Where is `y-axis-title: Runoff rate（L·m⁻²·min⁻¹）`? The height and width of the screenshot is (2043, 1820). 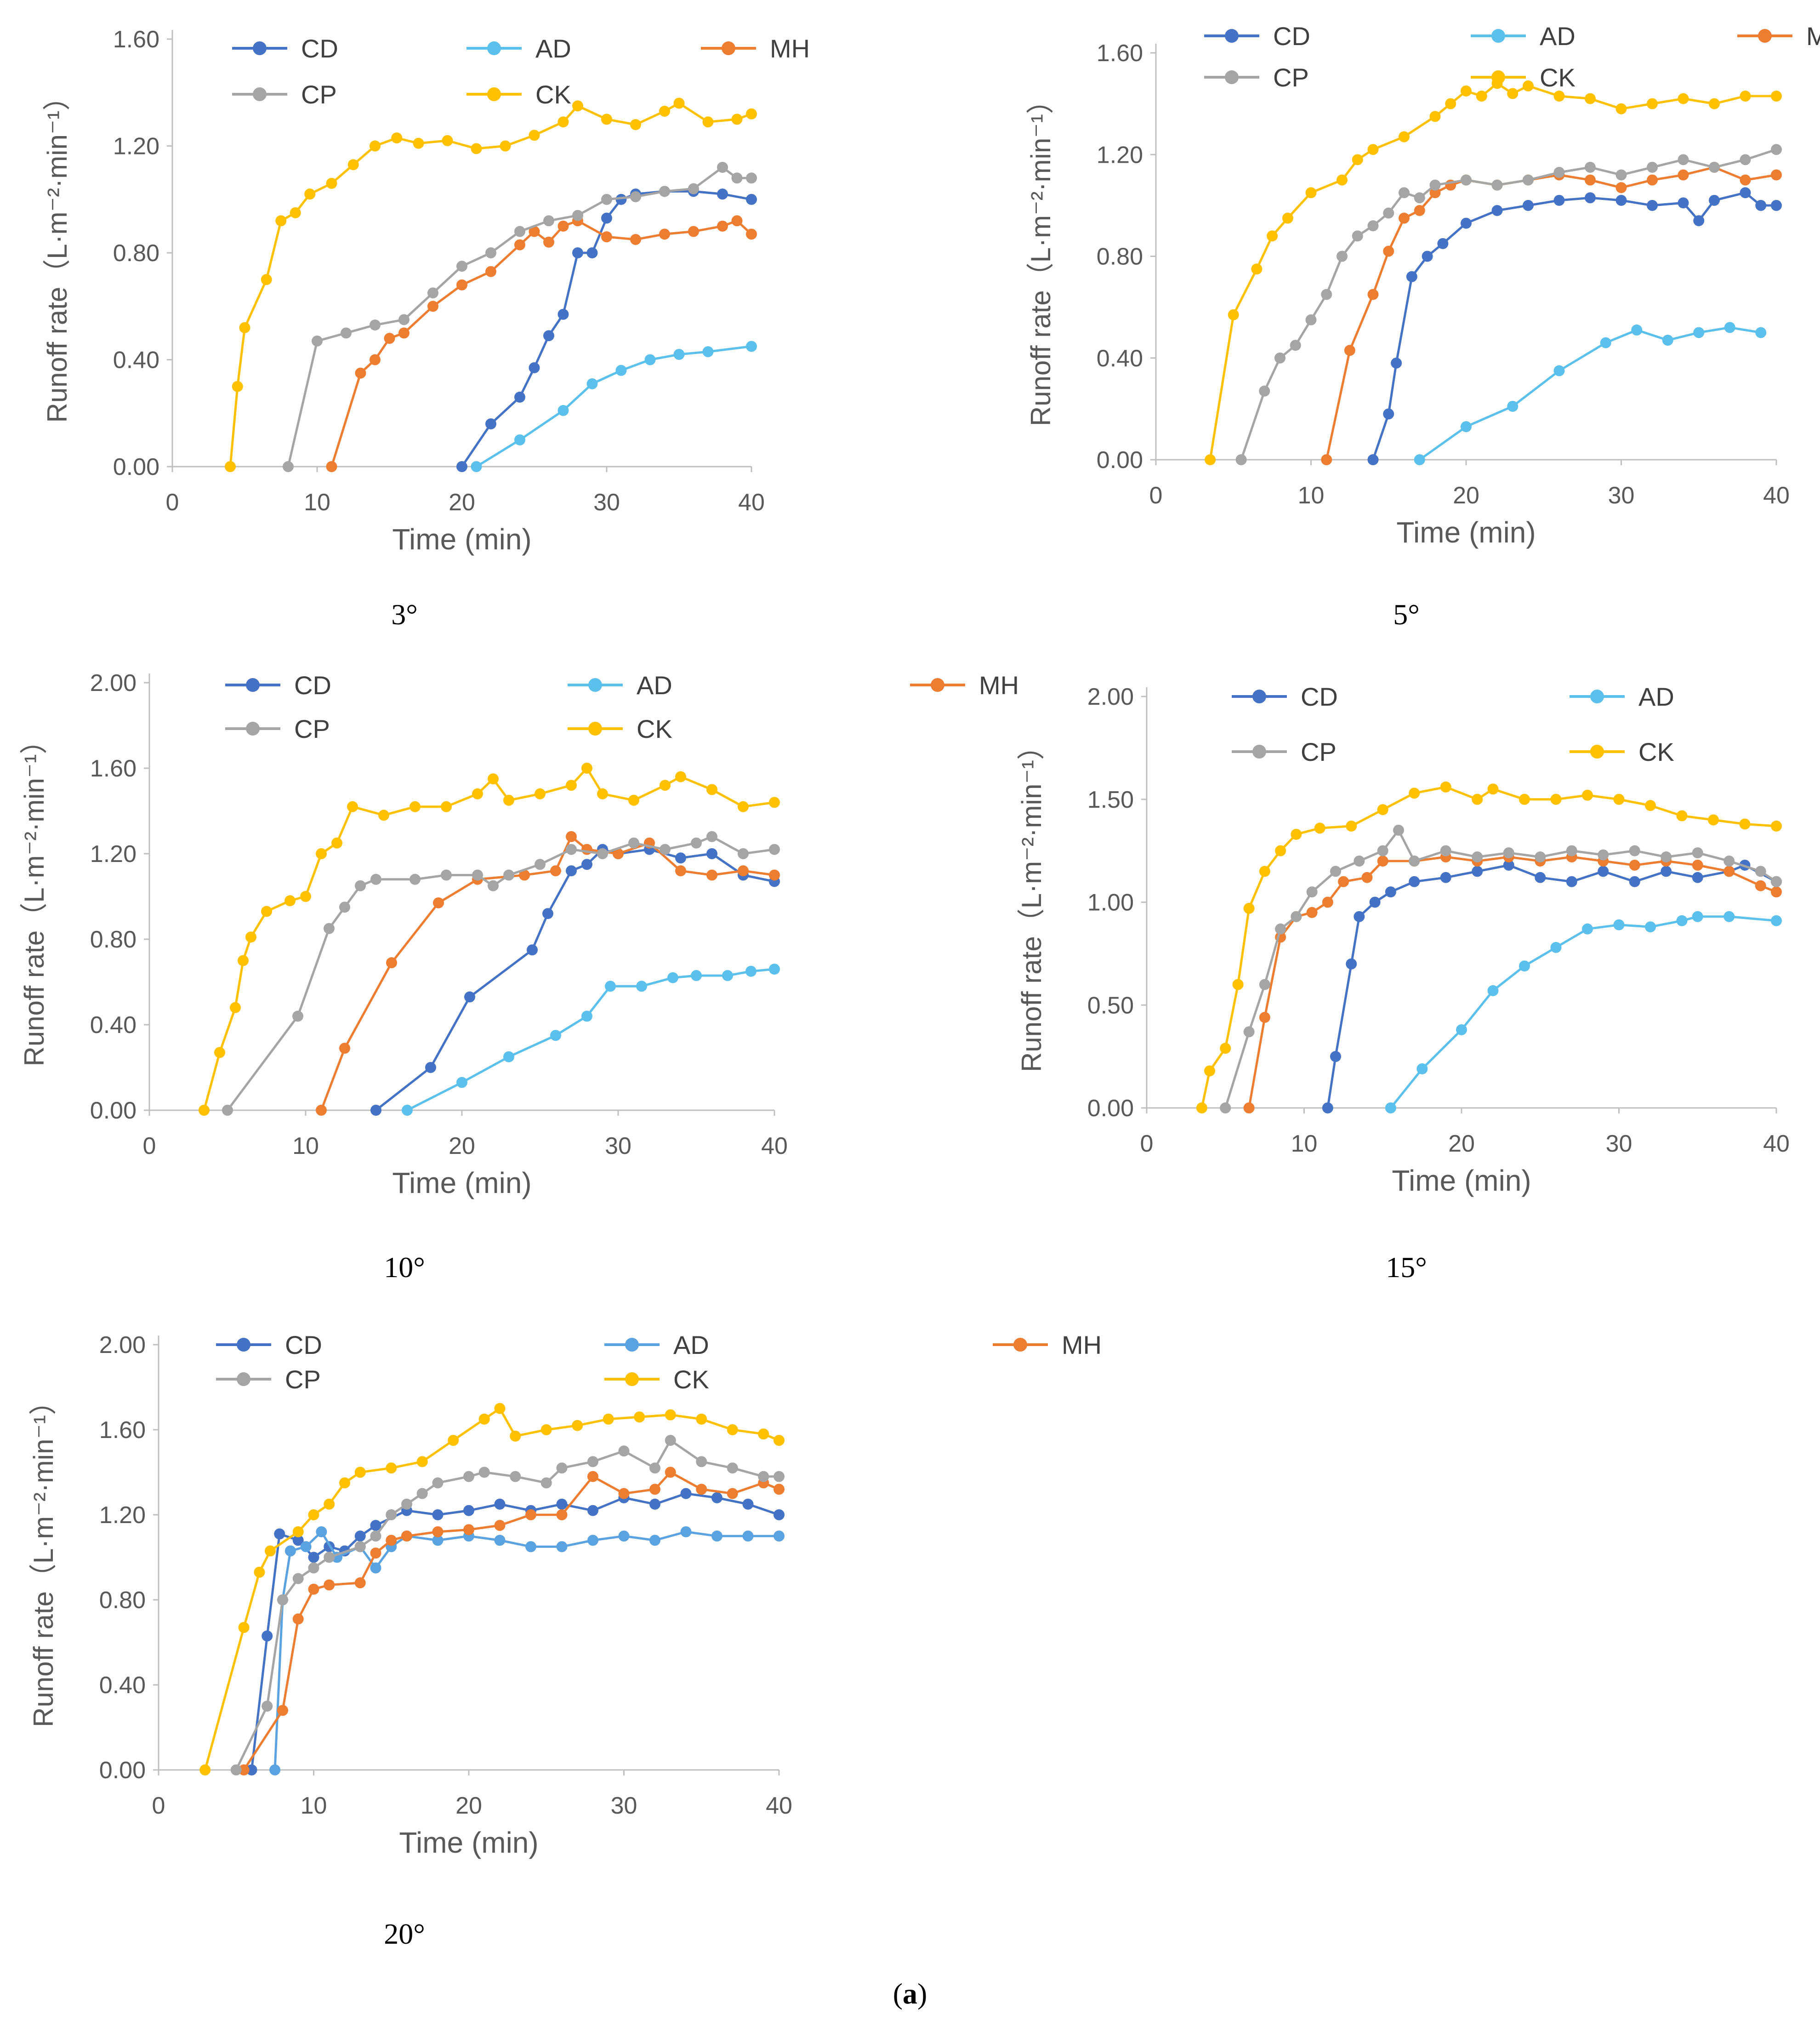 y-axis-title: Runoff rate（L·m⁻²·min⁻¹） is located at coordinates (43, 1557).